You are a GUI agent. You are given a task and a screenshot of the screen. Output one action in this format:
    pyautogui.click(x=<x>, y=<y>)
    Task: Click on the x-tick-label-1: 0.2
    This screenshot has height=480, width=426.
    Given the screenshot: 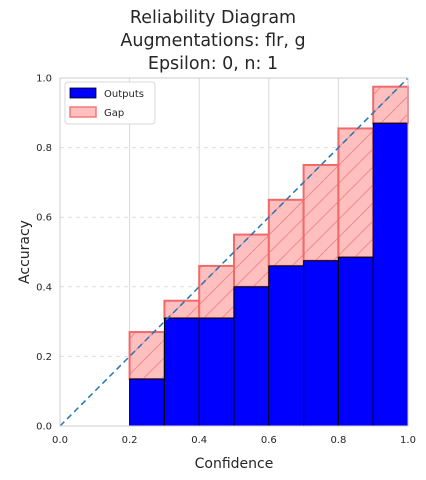 What is the action you would take?
    pyautogui.click(x=130, y=440)
    